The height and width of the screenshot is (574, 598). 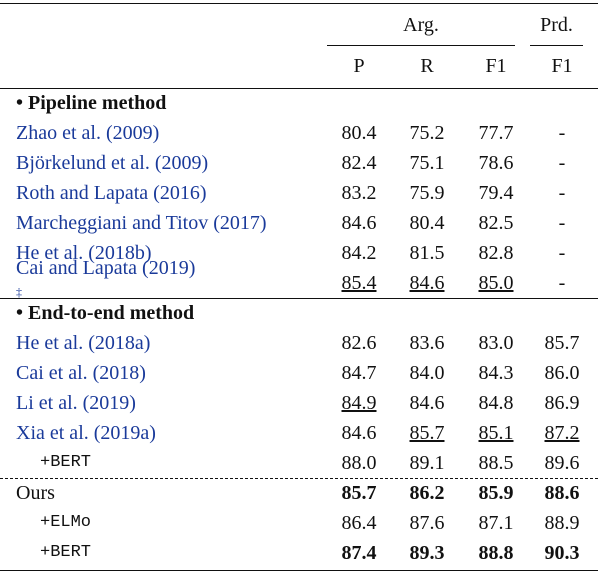 What do you see at coordinates (427, 493) in the screenshot?
I see `value-cell: 86.2` at bounding box center [427, 493].